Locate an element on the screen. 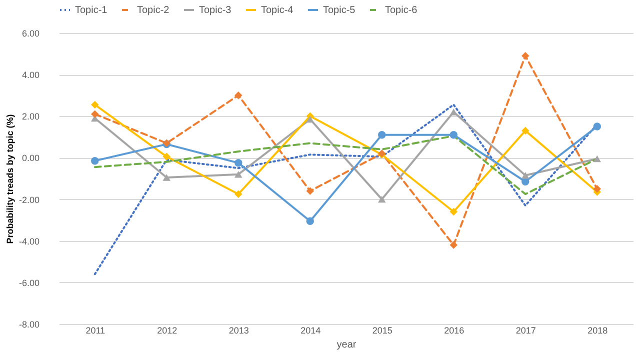 Image resolution: width=641 pixels, height=357 pixels. x-tick-label: 2014 is located at coordinates (310, 331).